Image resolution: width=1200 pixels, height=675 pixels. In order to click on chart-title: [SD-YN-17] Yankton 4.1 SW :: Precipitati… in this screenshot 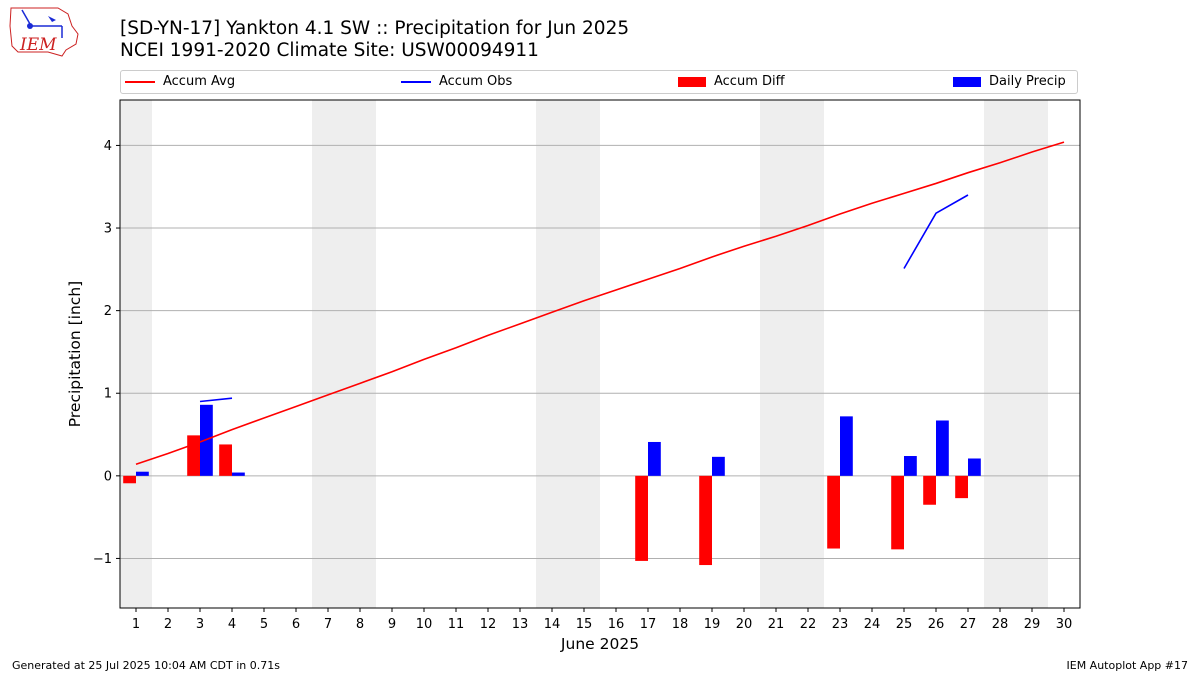, I will do `click(374, 40)`.